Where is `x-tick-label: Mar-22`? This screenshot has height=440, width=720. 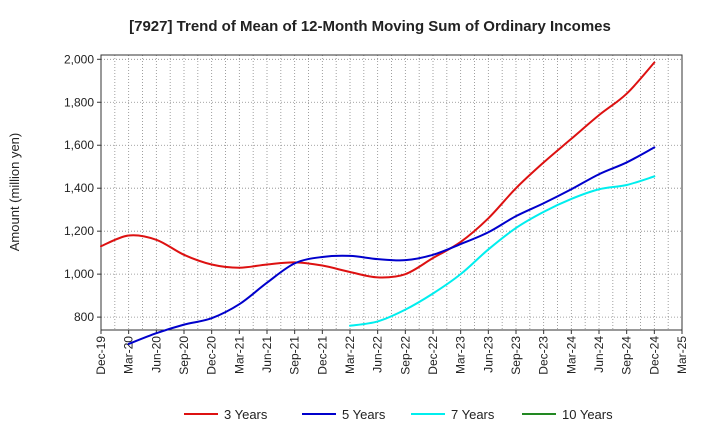 x-tick-label: Mar-22 is located at coordinates (350, 355).